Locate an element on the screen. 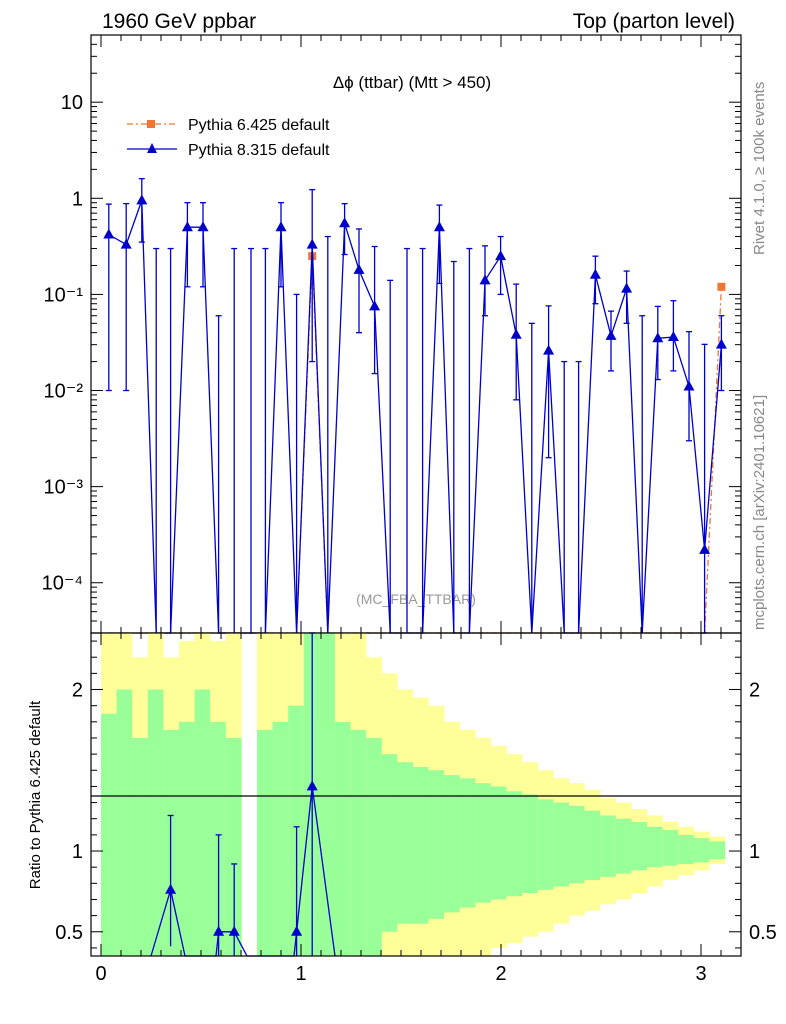 The image size is (786, 1024). ratio-y-tick-label-right: 0.5 is located at coordinates (763, 933).